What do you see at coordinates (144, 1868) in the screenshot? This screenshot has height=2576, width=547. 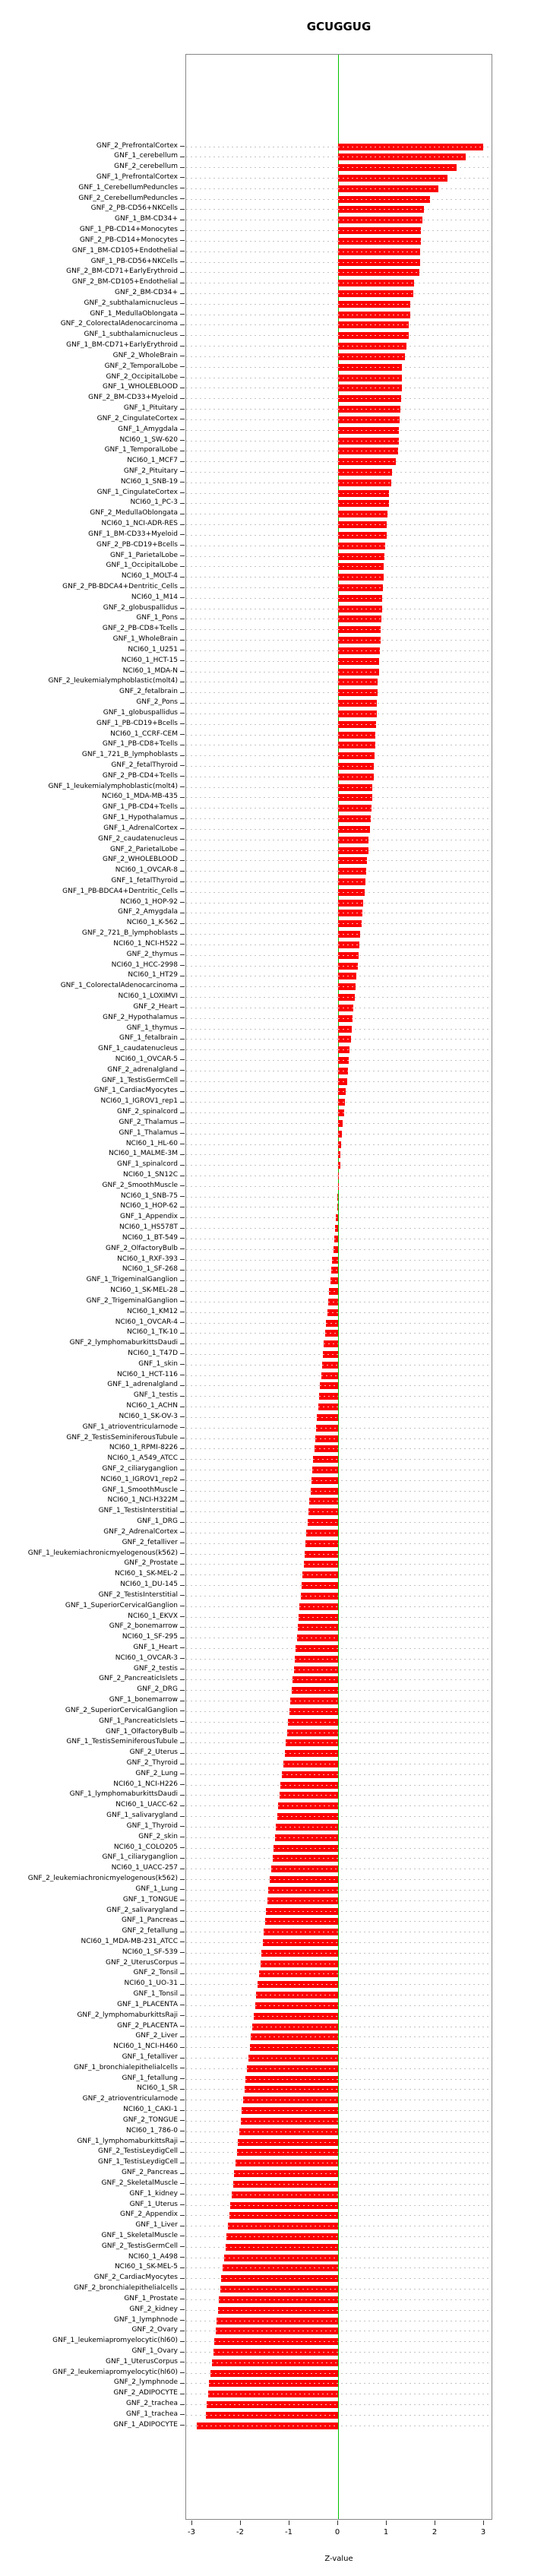 I see `row-label: NCI60_1_UACC-257` at bounding box center [144, 1868].